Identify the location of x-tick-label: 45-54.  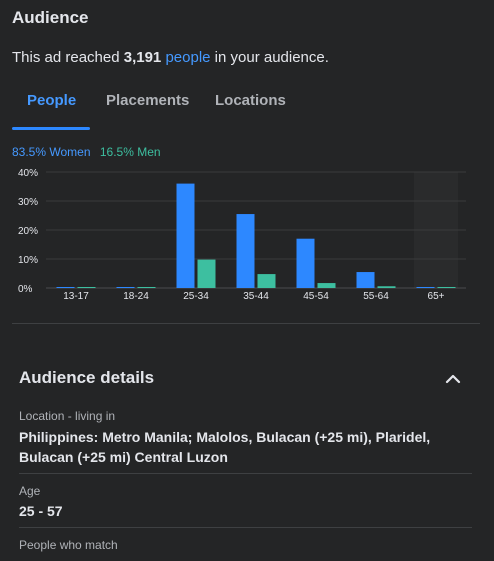
(316, 296).